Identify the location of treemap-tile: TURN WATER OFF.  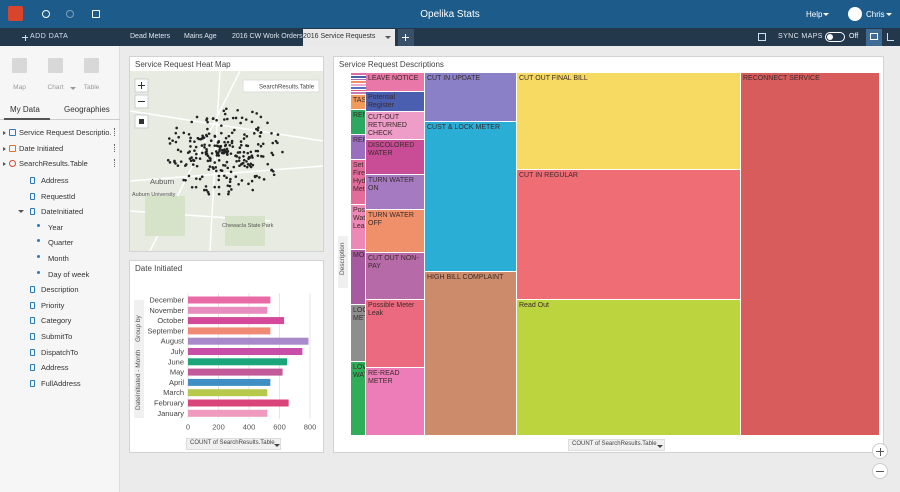
(395, 231).